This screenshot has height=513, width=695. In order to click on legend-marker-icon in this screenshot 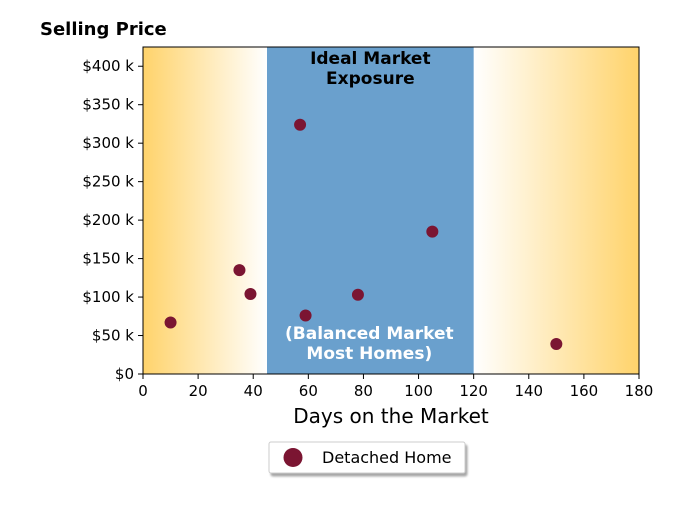, I will do `click(293, 457)`.